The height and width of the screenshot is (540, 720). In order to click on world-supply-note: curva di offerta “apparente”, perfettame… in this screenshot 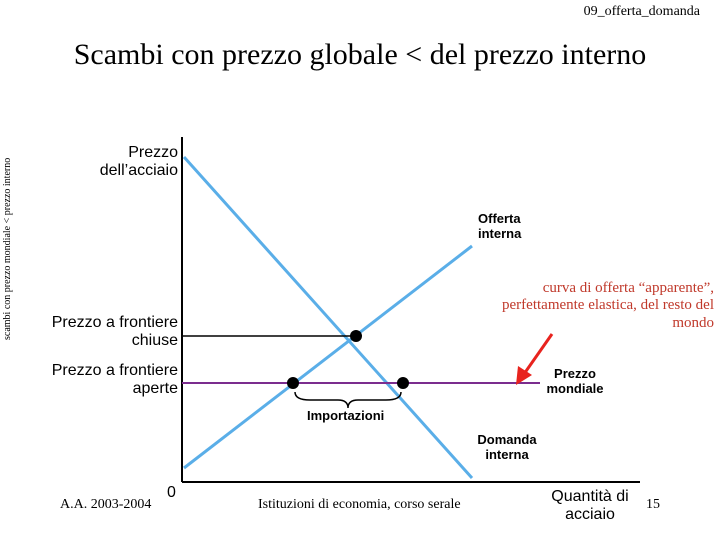, I will do `click(608, 305)`.